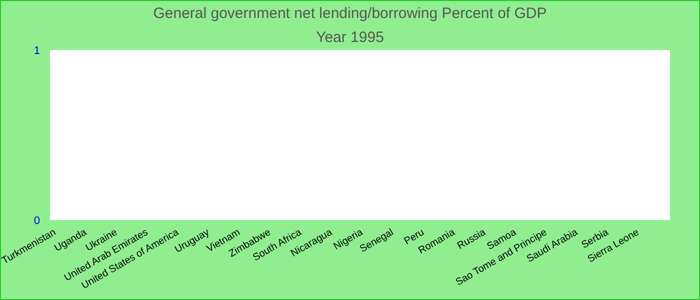  I want to click on chart-subtitle: Year 1995, so click(350, 37).